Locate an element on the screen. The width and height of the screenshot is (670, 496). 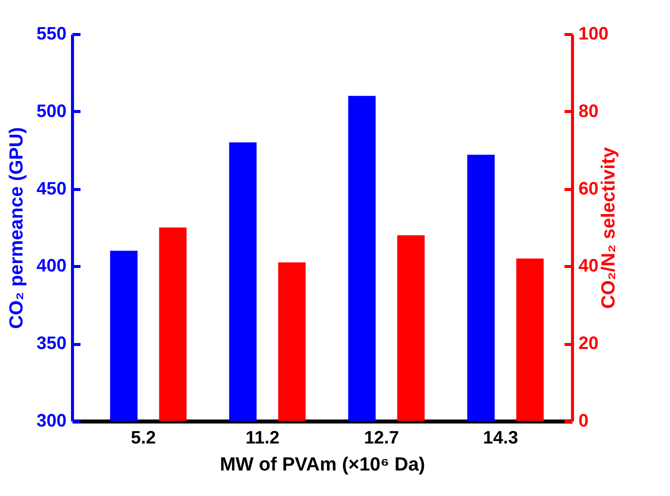
x-axis-title: MW of PVAm (×10⁶ Da) is located at coordinates (323, 465).